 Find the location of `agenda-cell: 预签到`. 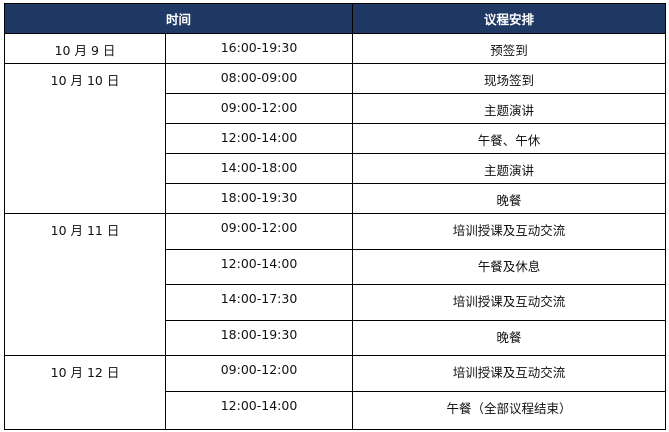

agenda-cell: 预签到 is located at coordinates (509, 48).